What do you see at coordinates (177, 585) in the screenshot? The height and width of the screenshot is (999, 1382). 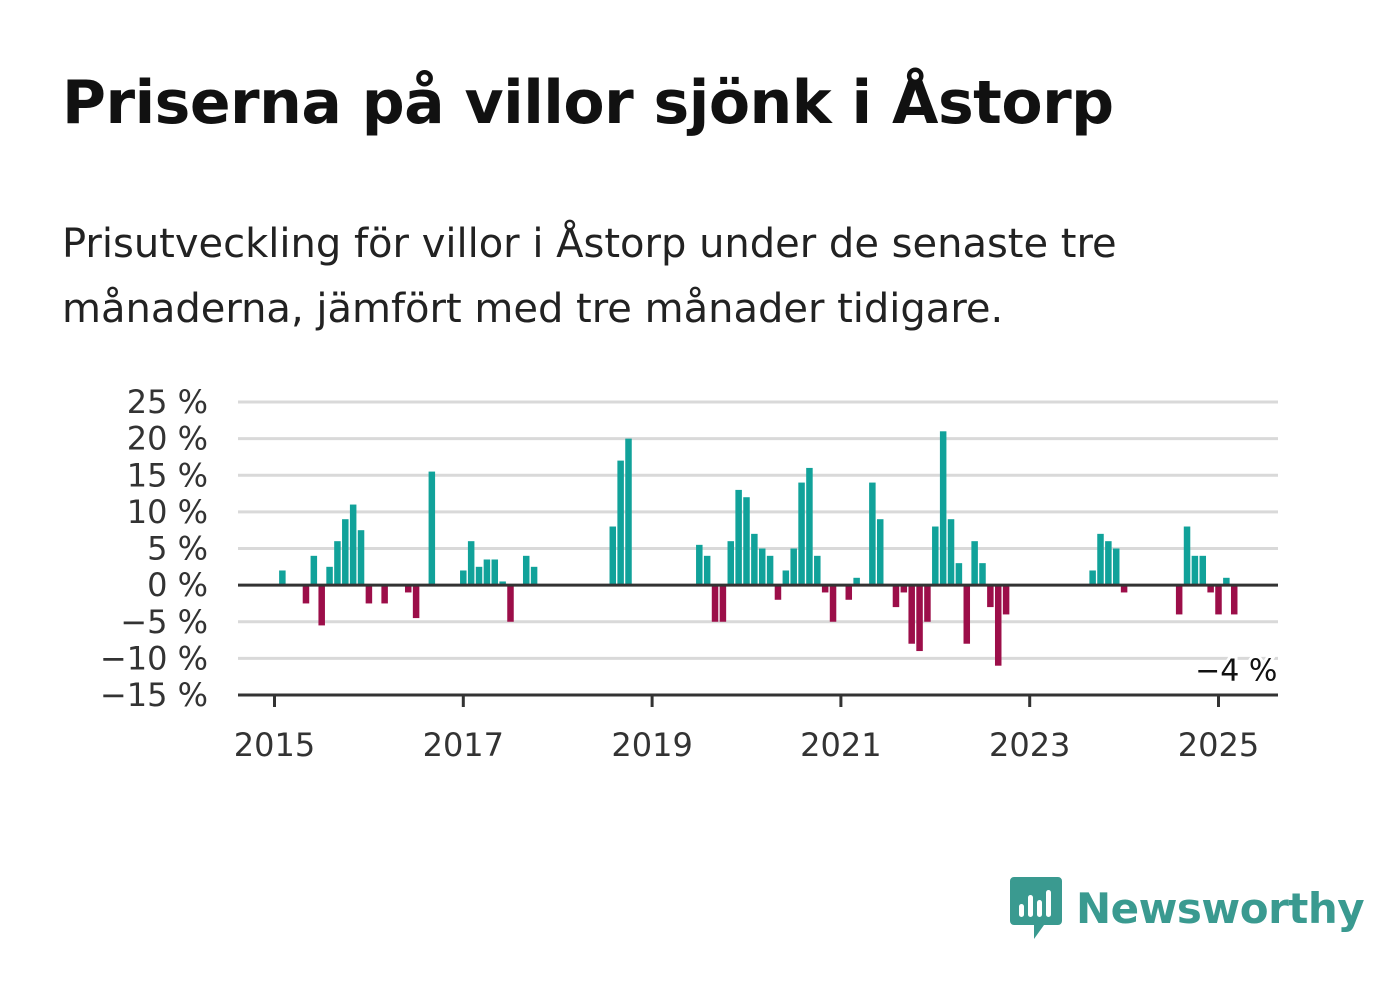 I see `y-tick-label: 0 %` at bounding box center [177, 585].